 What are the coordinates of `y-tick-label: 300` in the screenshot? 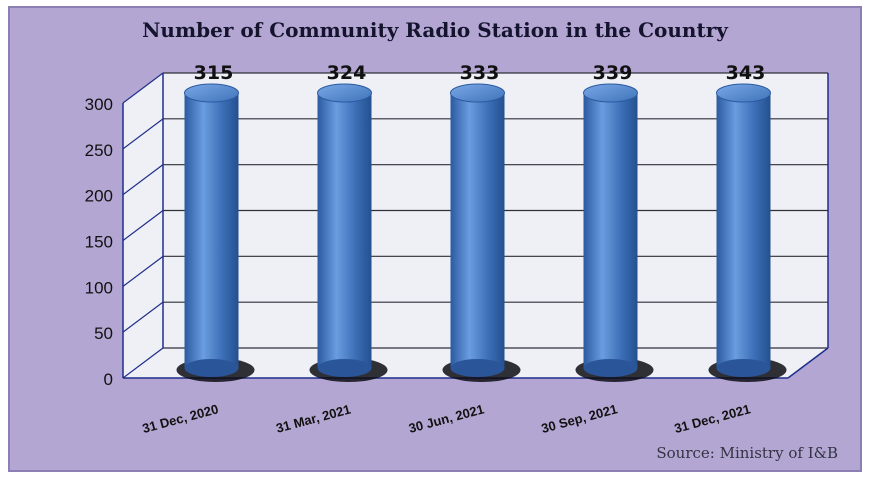 It's located at (99, 104).